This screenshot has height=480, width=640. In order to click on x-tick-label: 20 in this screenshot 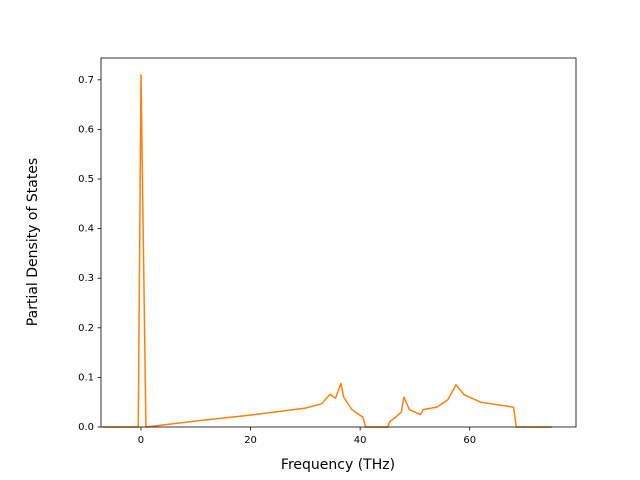, I will do `click(250, 440)`.